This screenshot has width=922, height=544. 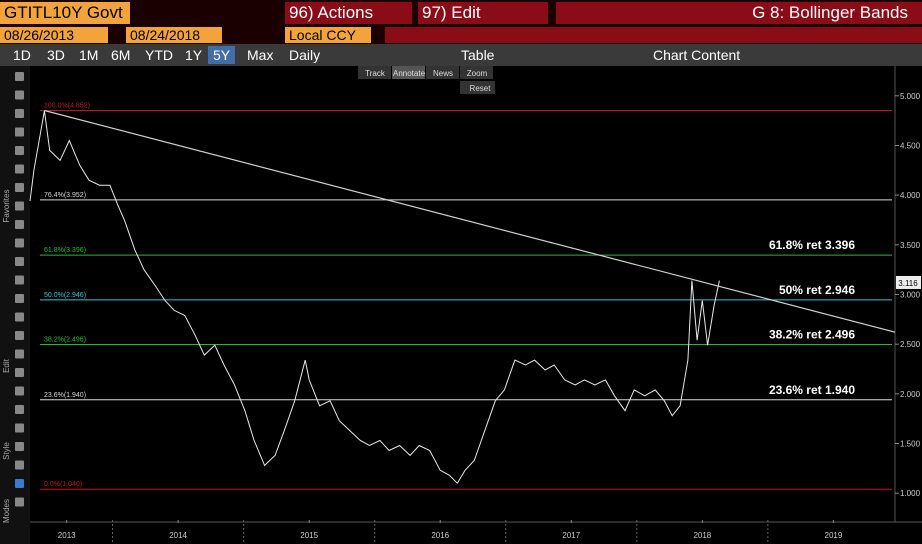 What do you see at coordinates (910, 195) in the screenshot?
I see `y-tick-label: 4.000` at bounding box center [910, 195].